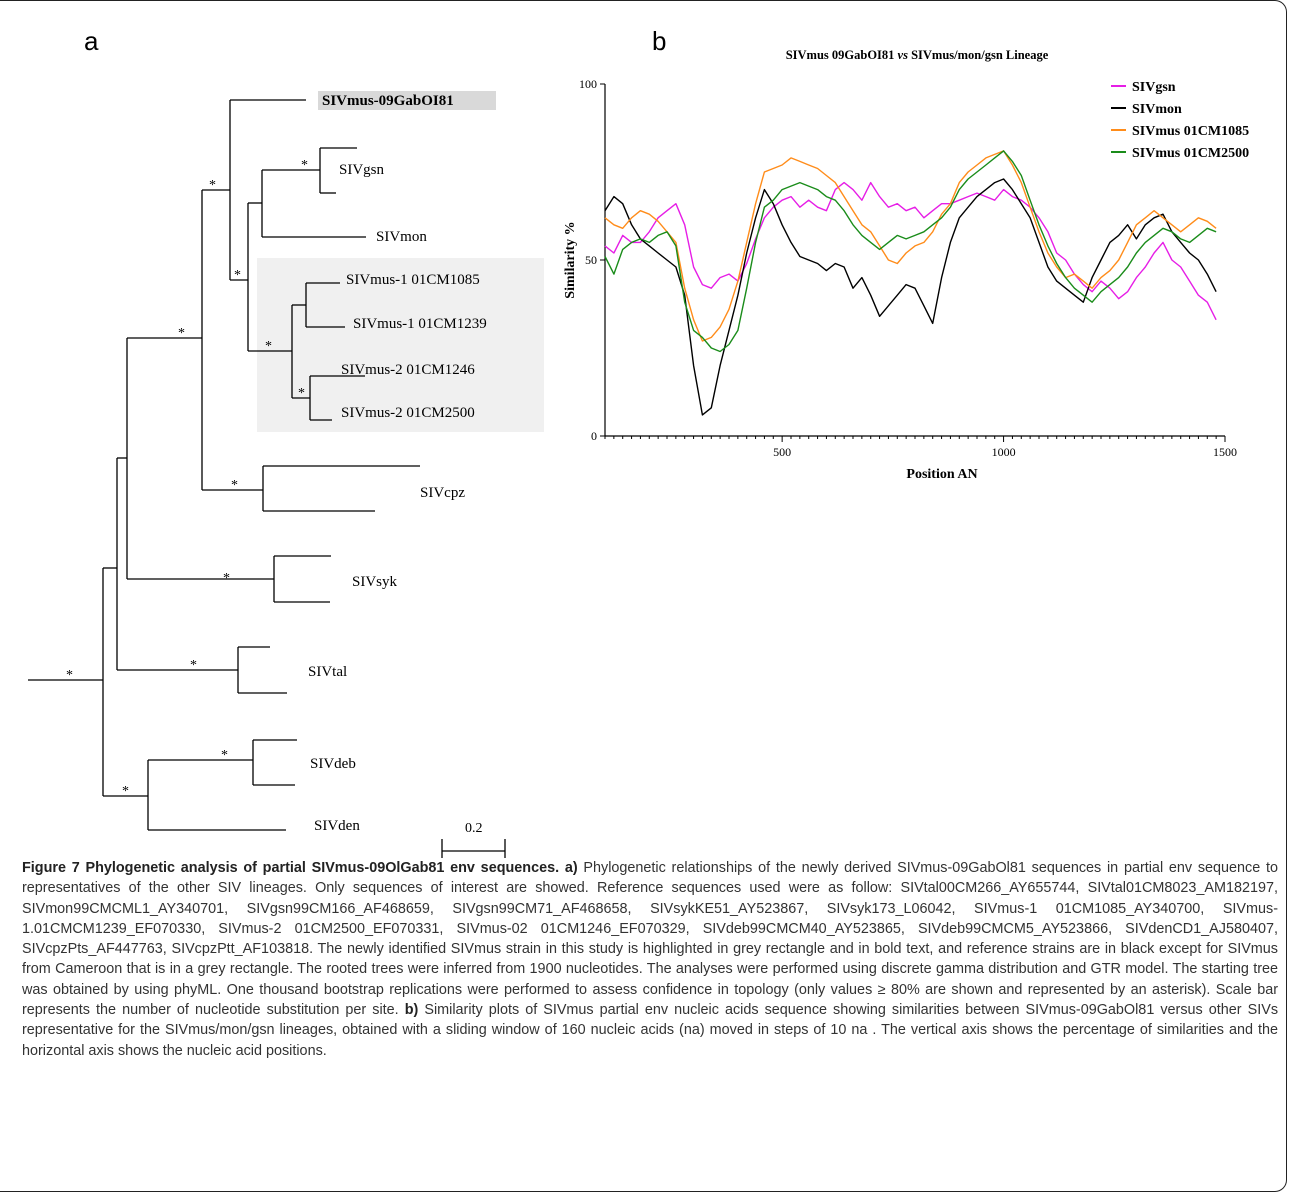  I want to click on legend-entry: SIVmon, so click(1157, 109).